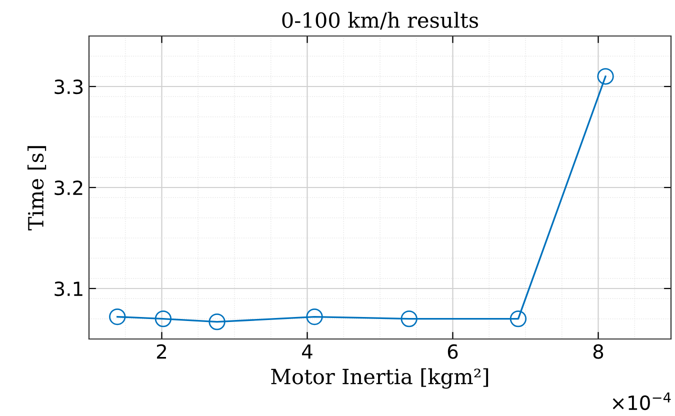 This screenshot has height=416, width=675. What do you see at coordinates (307, 351) in the screenshot?
I see `x-tick-label: 4` at bounding box center [307, 351].